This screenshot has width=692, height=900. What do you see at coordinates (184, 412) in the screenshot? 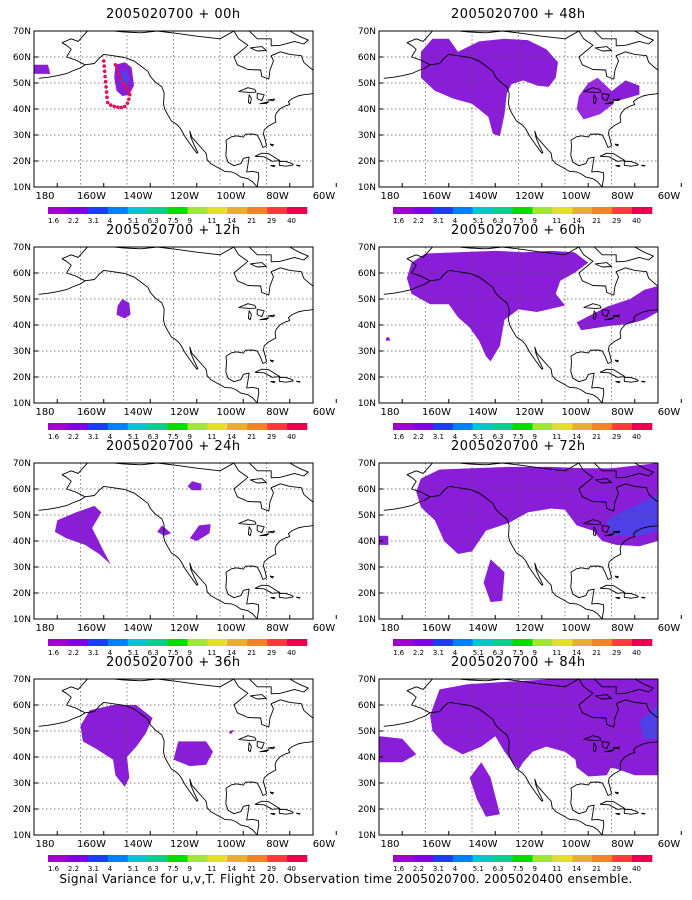
I see `lon-label: 120W` at bounding box center [184, 412].